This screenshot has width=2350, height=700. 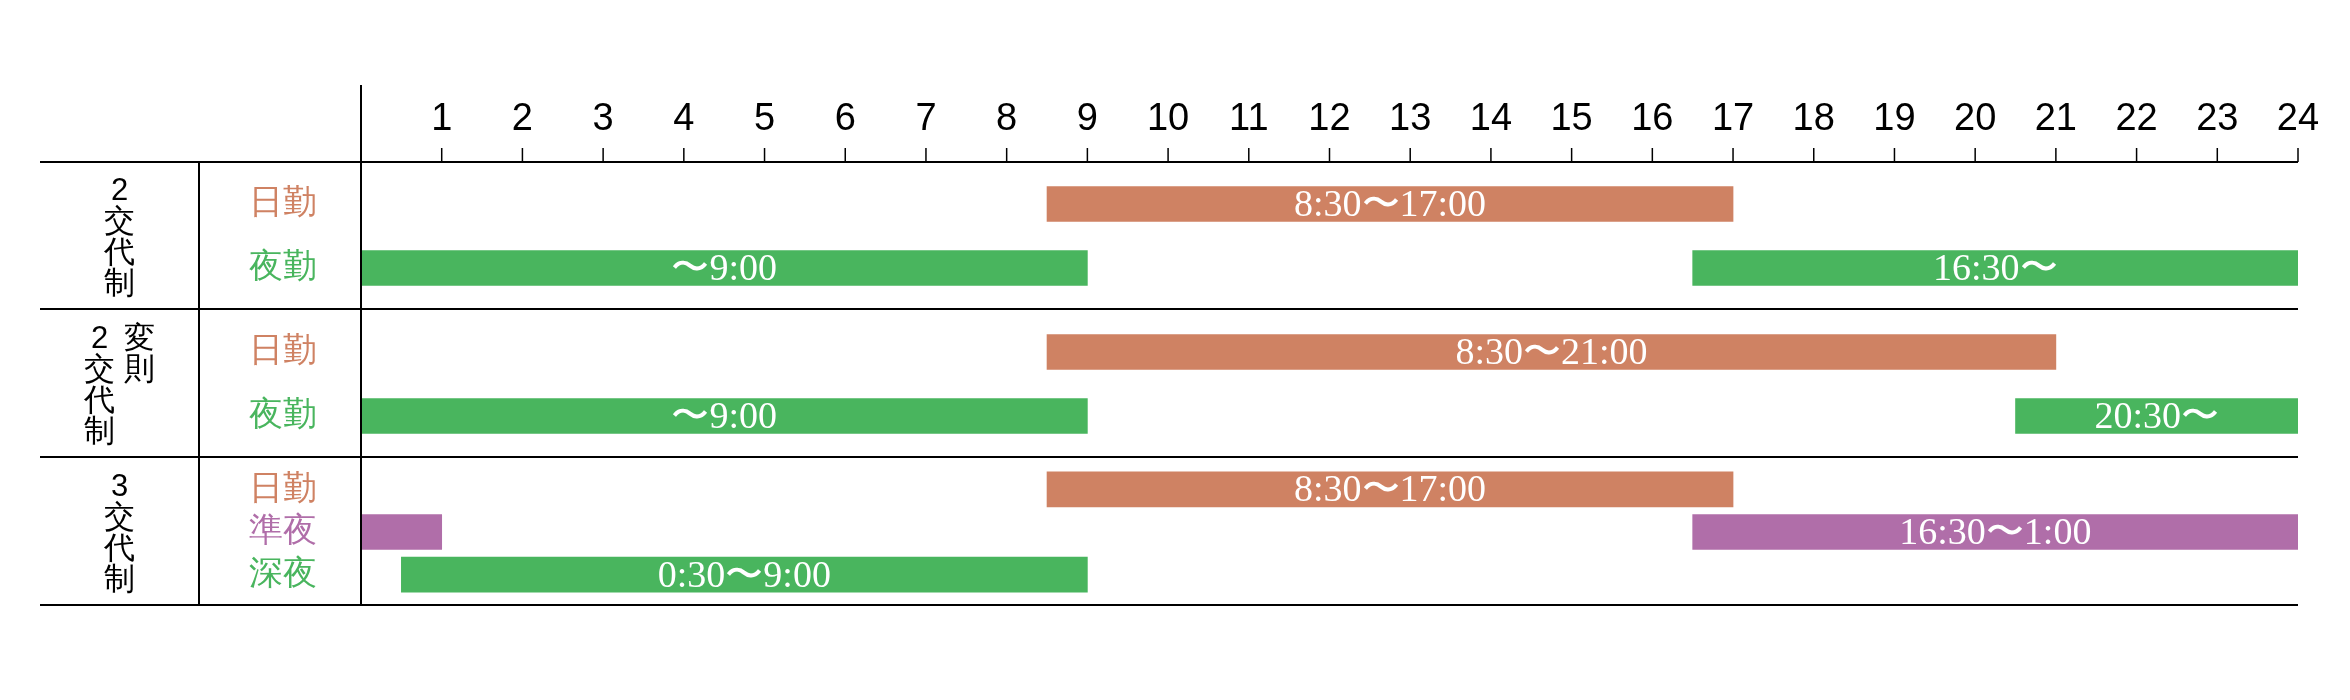 What do you see at coordinates (522, 116) in the screenshot?
I see `x-tick-label: 2` at bounding box center [522, 116].